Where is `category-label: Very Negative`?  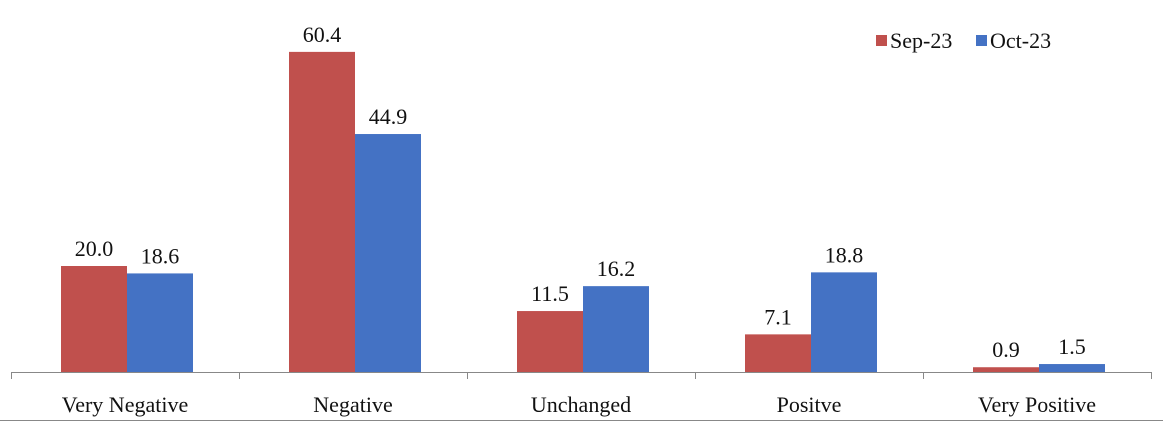
category-label: Very Negative is located at coordinates (125, 404).